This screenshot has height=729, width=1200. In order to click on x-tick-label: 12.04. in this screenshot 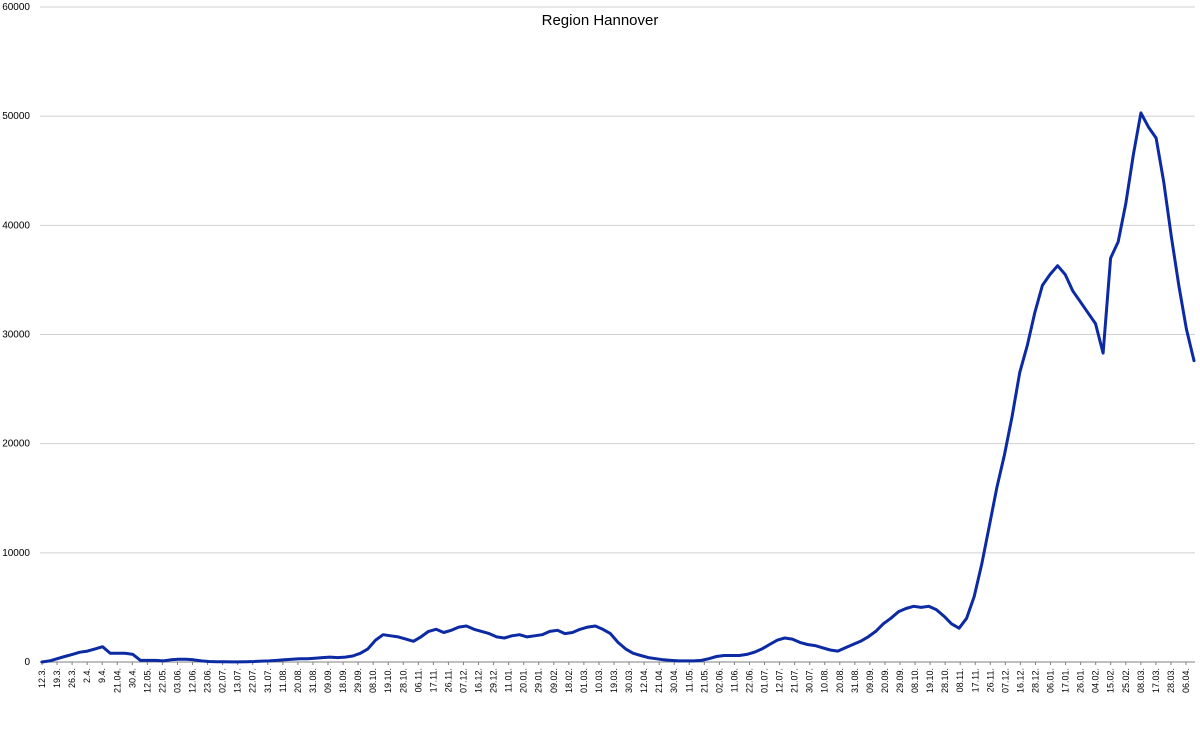, I will do `click(644, 680)`.